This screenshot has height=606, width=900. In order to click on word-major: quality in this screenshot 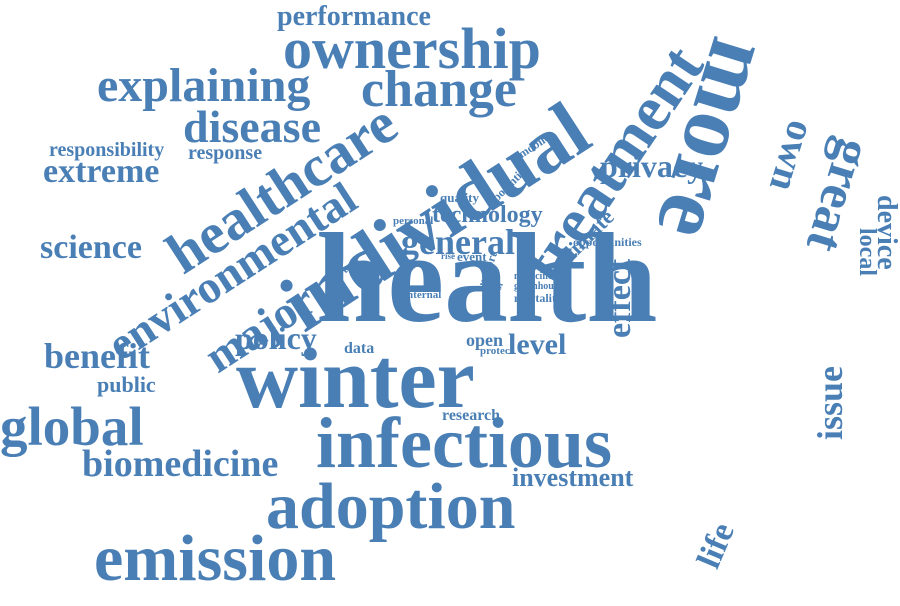, I will do `click(460, 197)`.